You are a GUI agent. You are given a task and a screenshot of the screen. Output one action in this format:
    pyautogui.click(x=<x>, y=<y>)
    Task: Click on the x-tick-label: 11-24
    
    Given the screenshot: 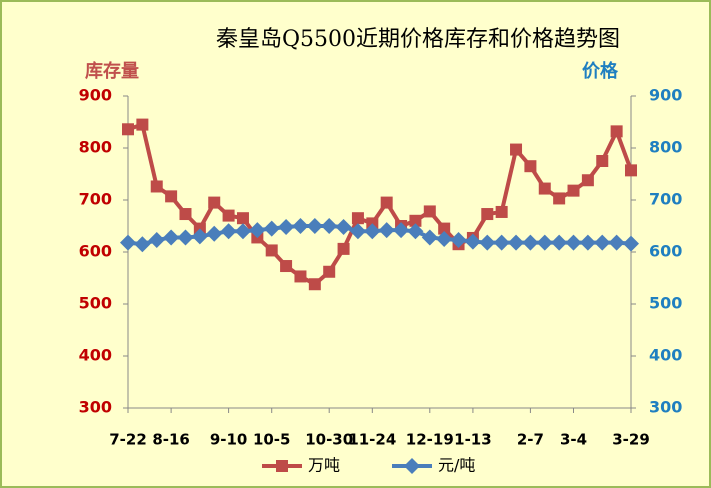 What is the action you would take?
    pyautogui.click(x=372, y=440)
    